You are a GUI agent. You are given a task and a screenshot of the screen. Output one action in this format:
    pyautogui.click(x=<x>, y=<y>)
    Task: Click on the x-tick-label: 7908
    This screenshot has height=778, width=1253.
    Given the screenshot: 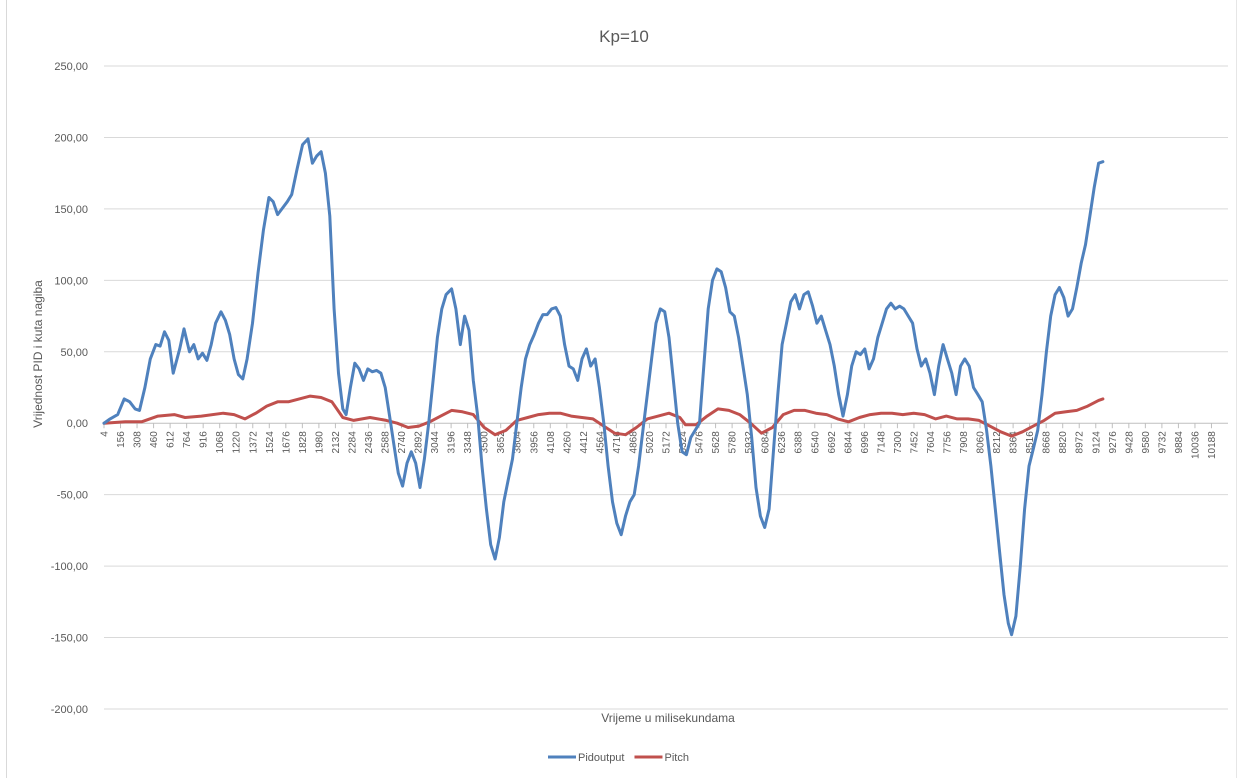 What is the action you would take?
    pyautogui.click(x=964, y=442)
    